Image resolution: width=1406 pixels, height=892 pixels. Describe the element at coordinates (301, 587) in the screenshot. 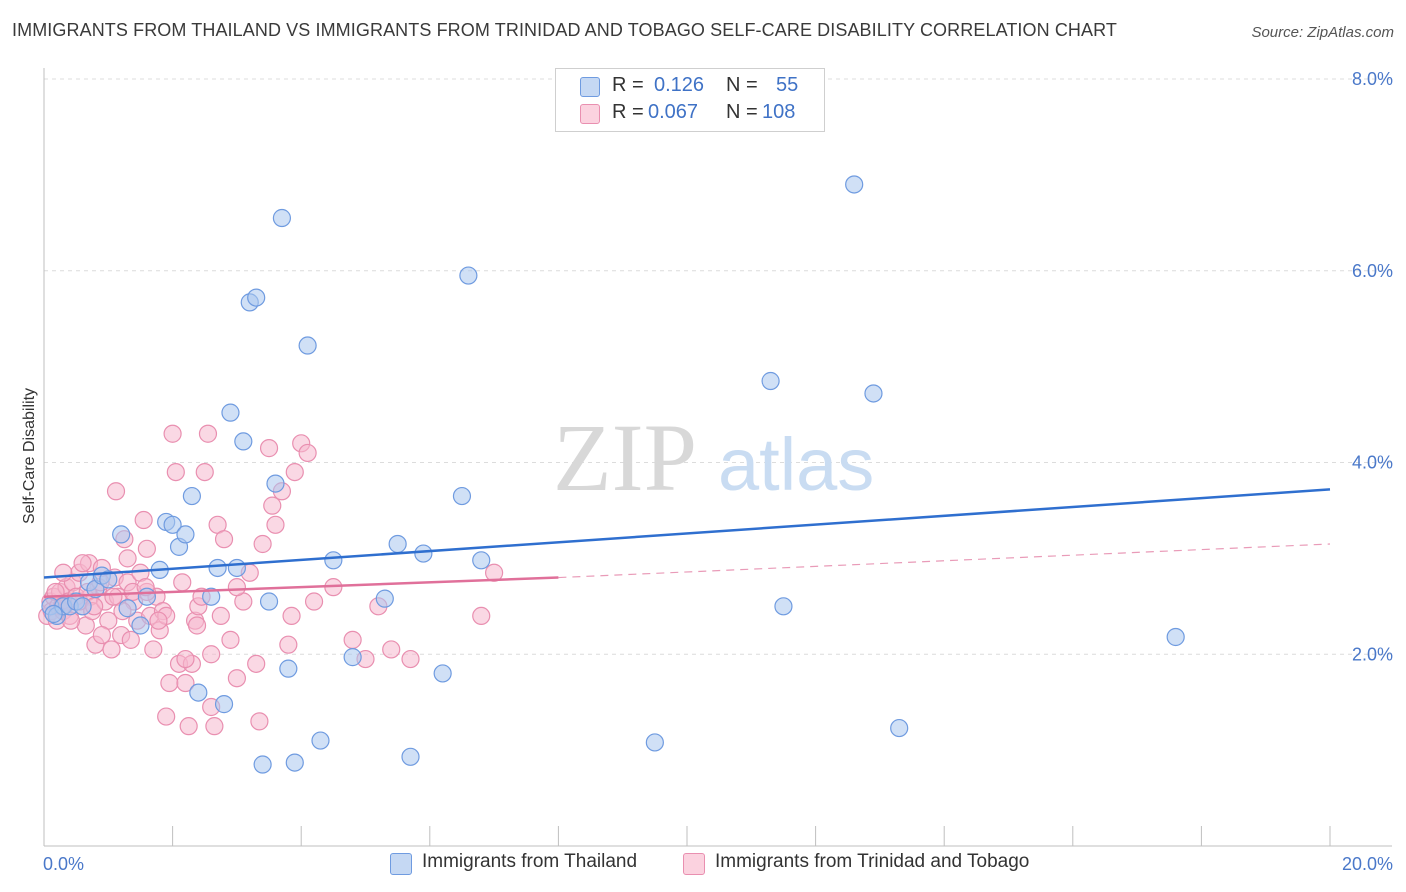

I see `trendline-trinidad` at that location.